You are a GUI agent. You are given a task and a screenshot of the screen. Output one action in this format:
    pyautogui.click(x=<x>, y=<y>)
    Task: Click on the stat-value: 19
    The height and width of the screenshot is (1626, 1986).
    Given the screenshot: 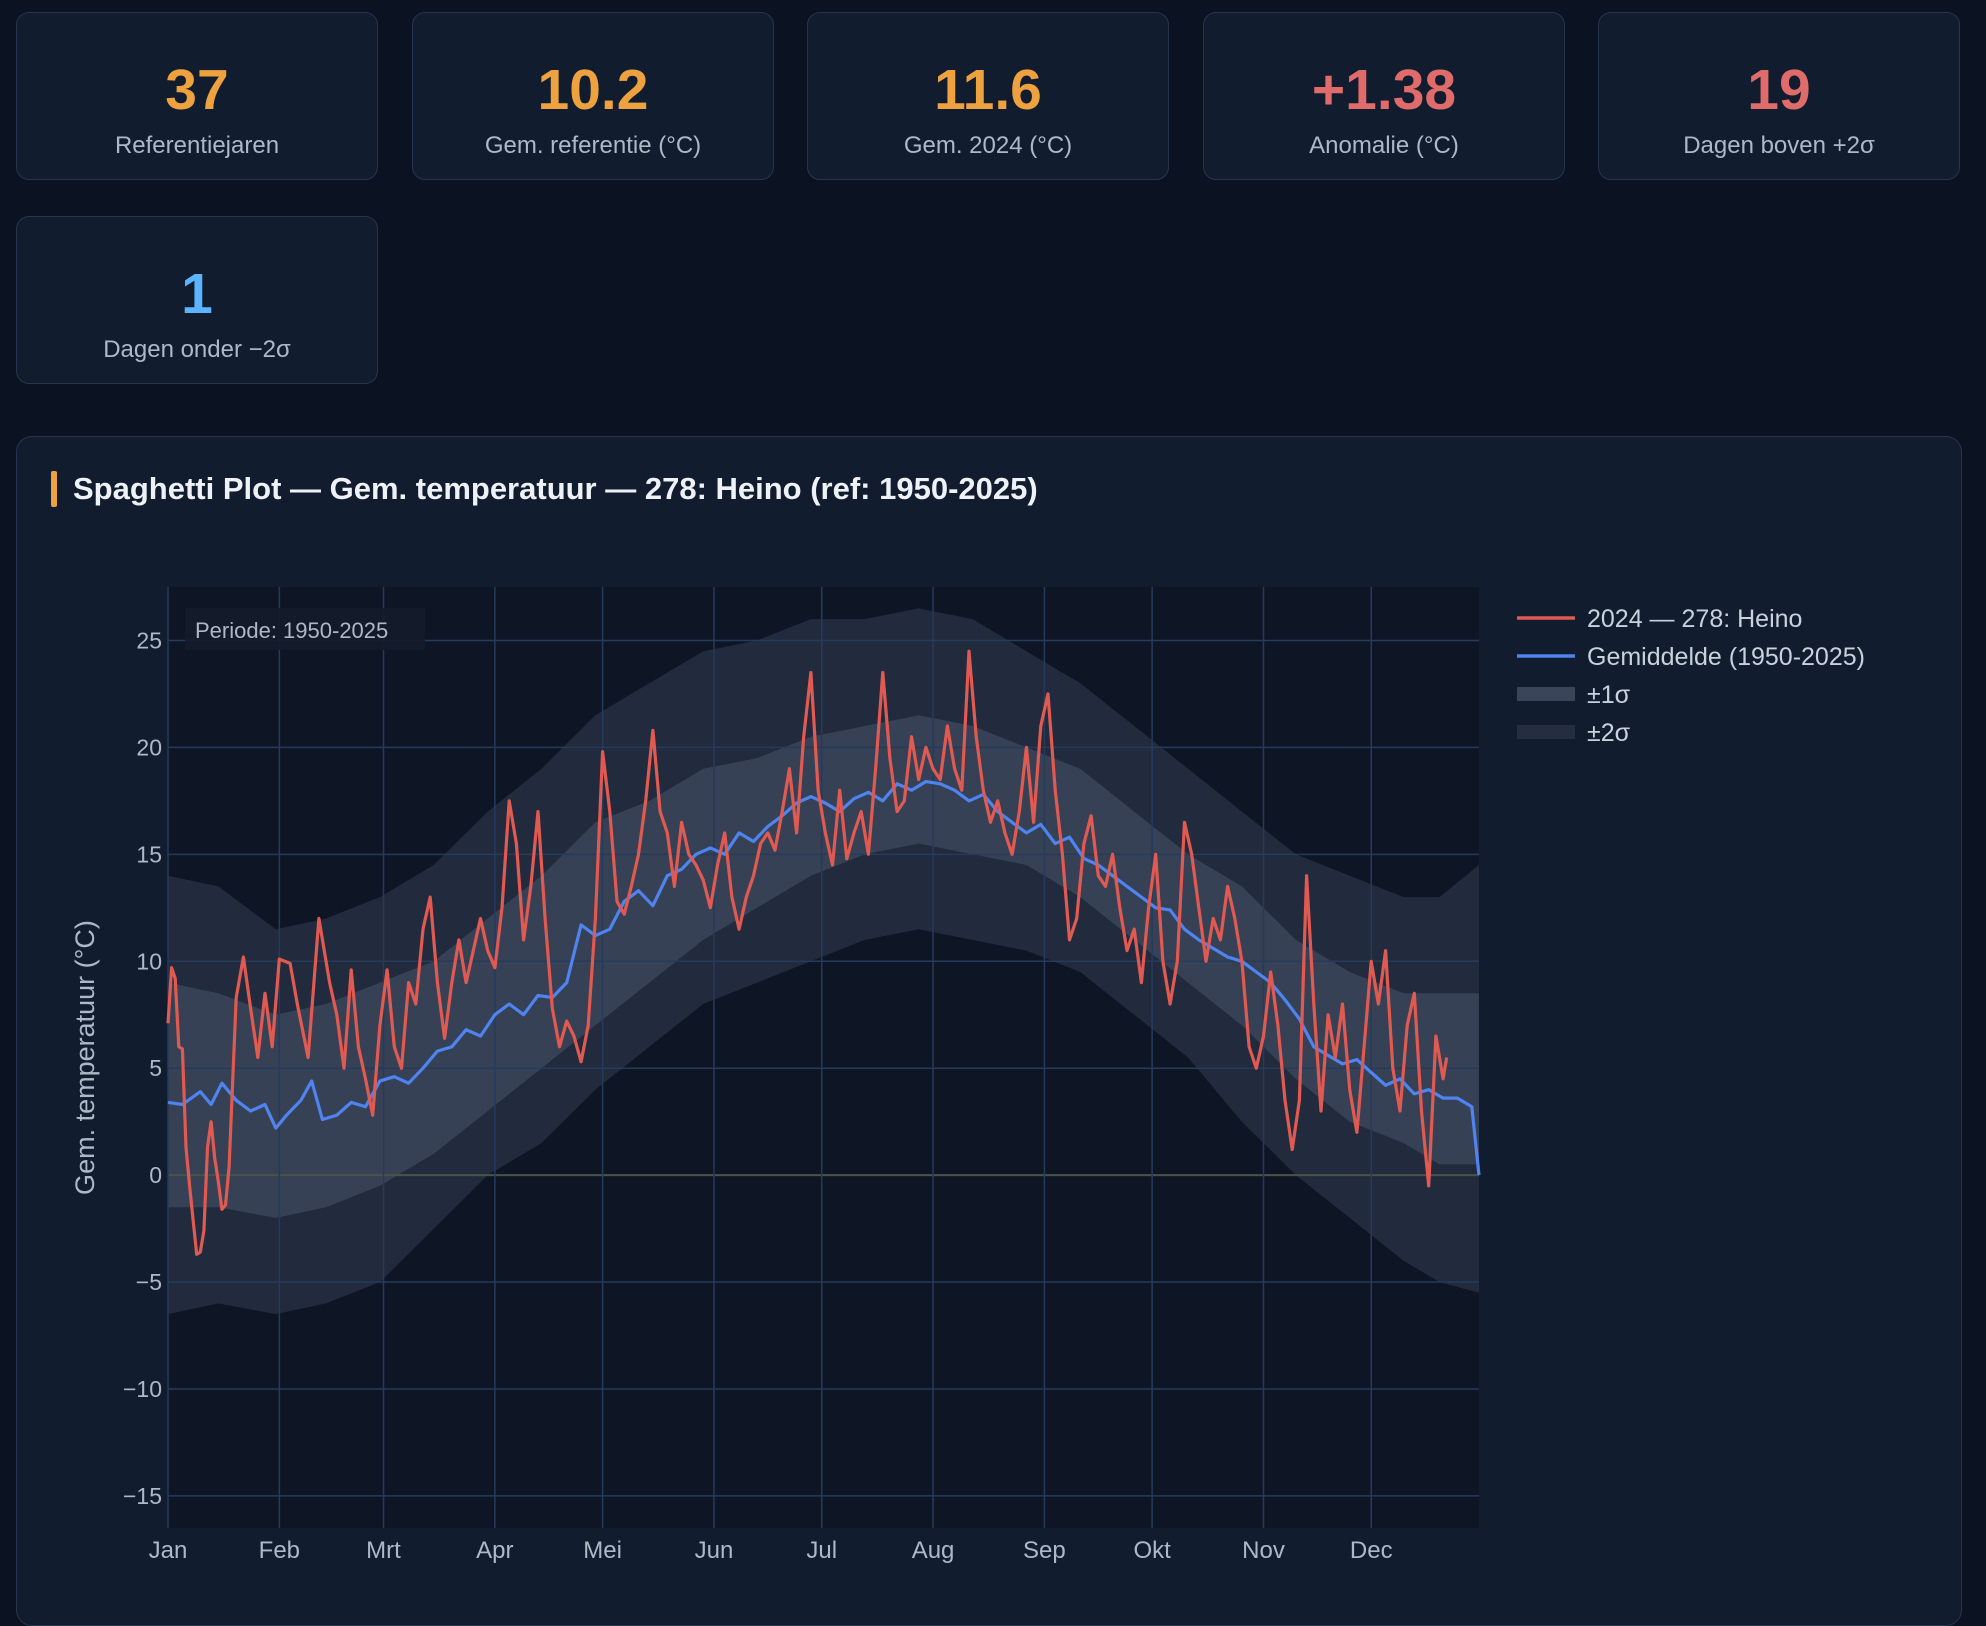 What is the action you would take?
    pyautogui.click(x=1779, y=90)
    